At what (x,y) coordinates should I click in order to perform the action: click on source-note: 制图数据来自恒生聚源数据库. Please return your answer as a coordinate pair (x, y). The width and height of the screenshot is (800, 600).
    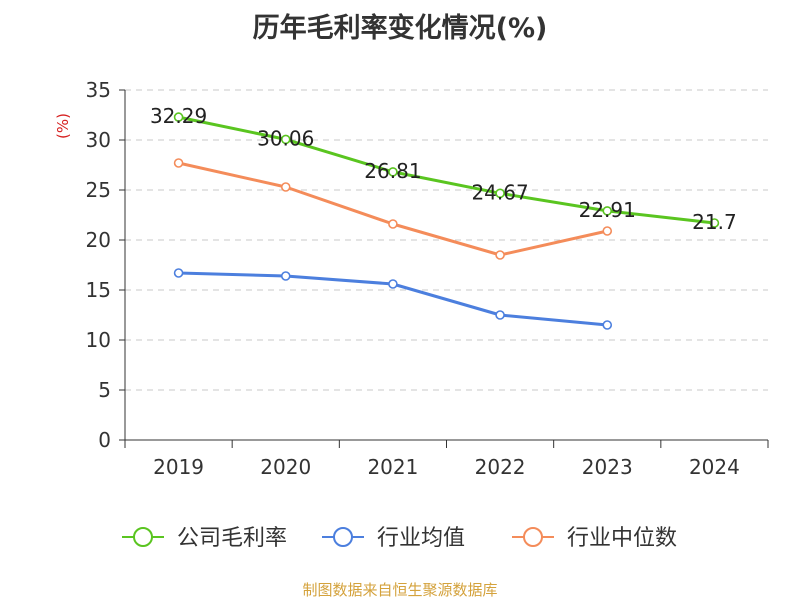
    Looking at the image, I should click on (400, 590).